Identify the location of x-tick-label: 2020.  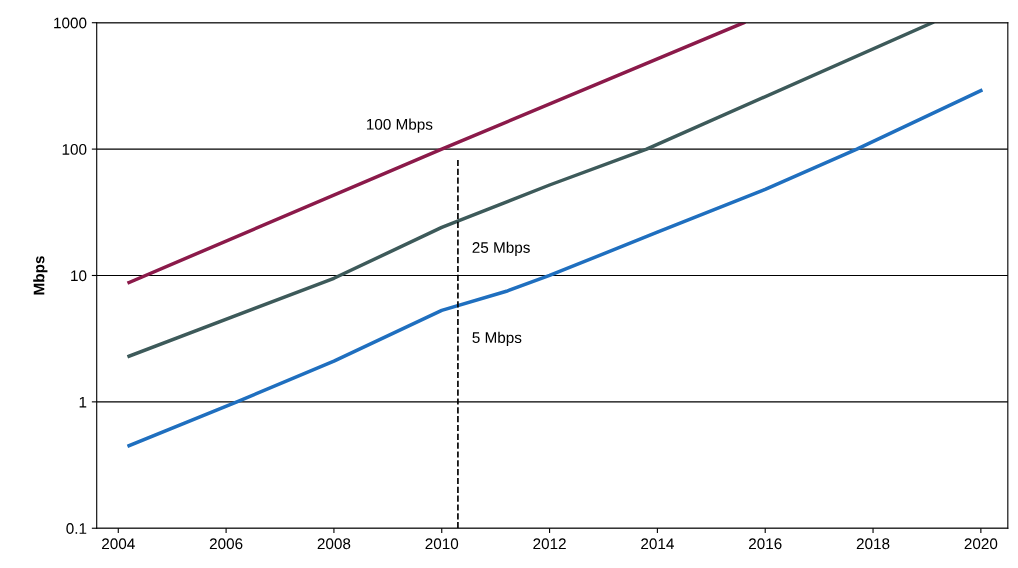
(981, 544).